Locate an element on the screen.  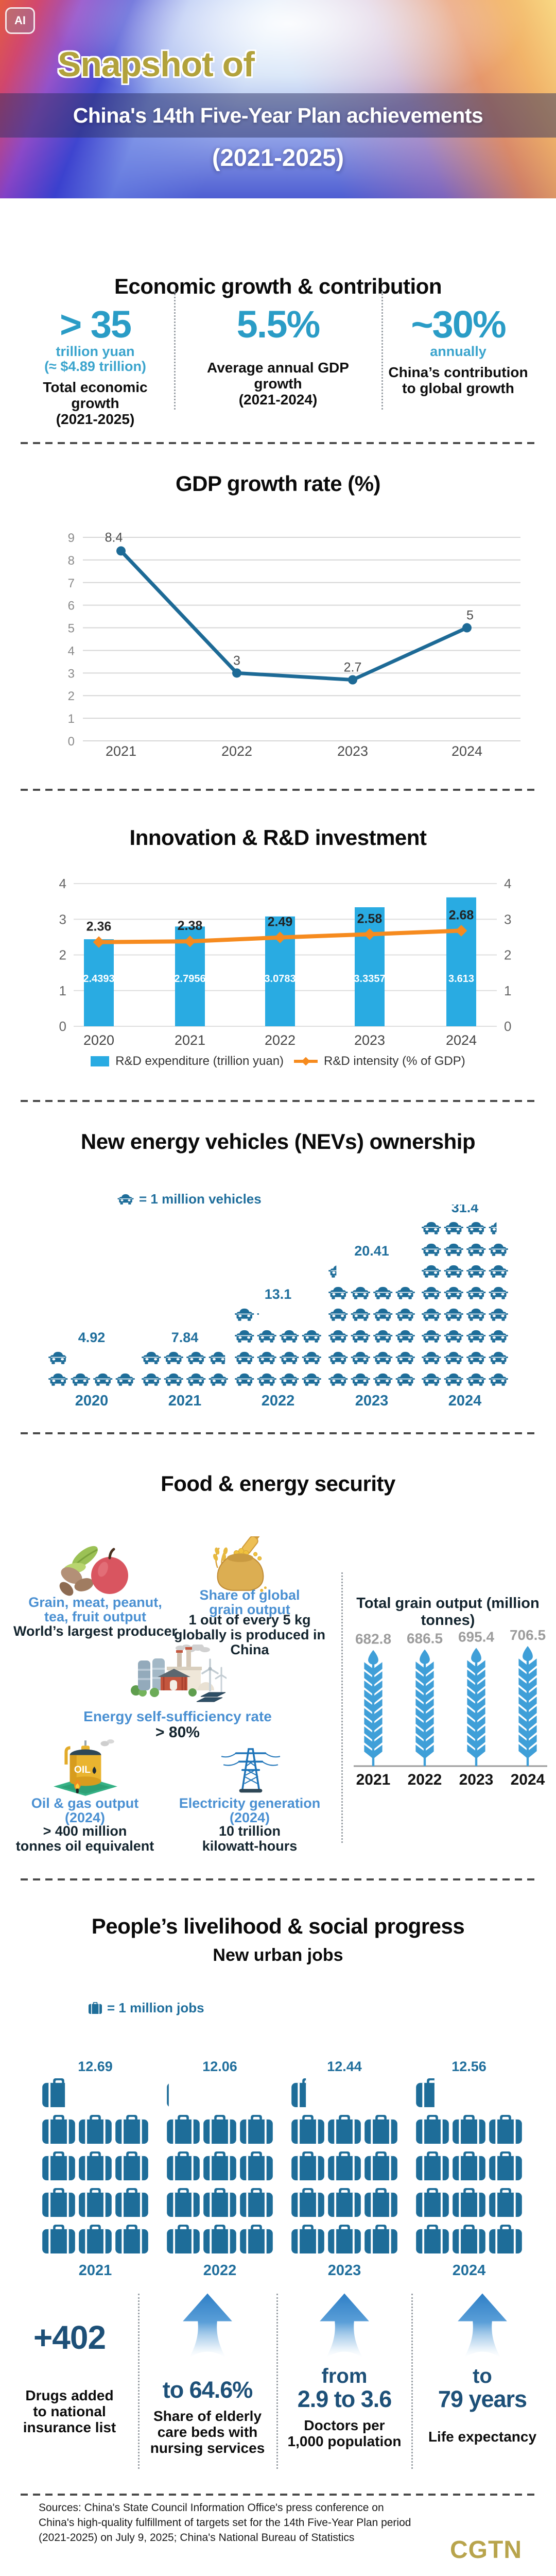
oil-label-dark: > 400 million tonnes oil equivalent is located at coordinates (85, 1839).